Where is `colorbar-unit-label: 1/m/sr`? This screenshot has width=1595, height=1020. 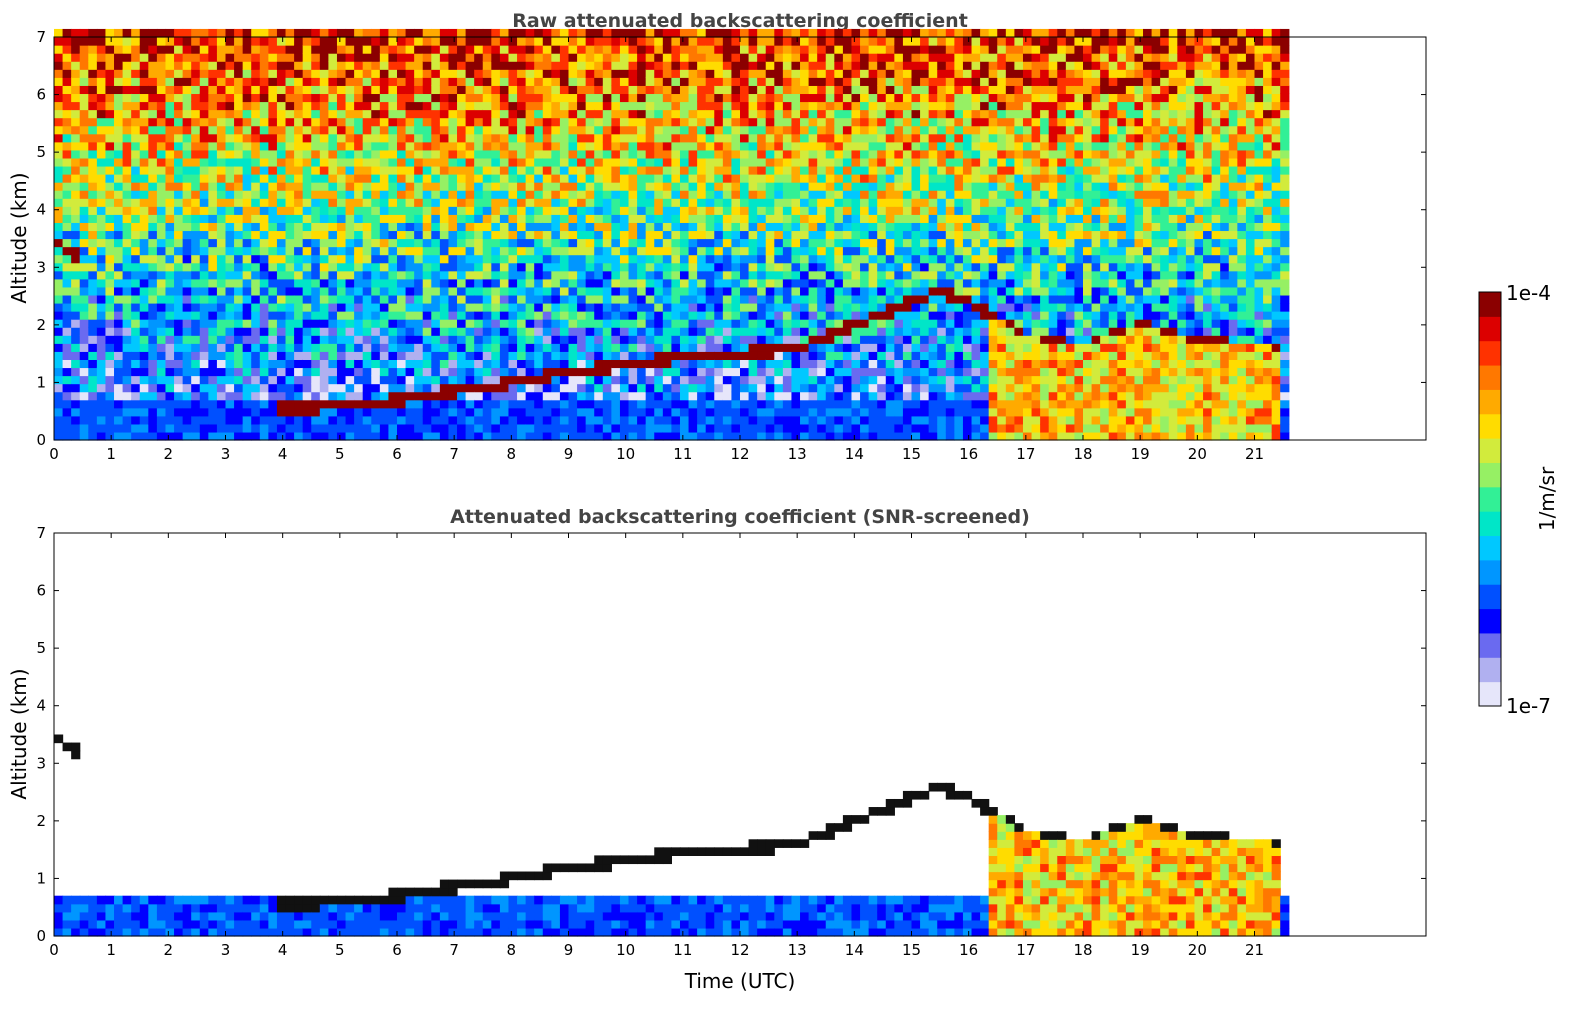
colorbar-unit-label: 1/m/sr is located at coordinates (1547, 498).